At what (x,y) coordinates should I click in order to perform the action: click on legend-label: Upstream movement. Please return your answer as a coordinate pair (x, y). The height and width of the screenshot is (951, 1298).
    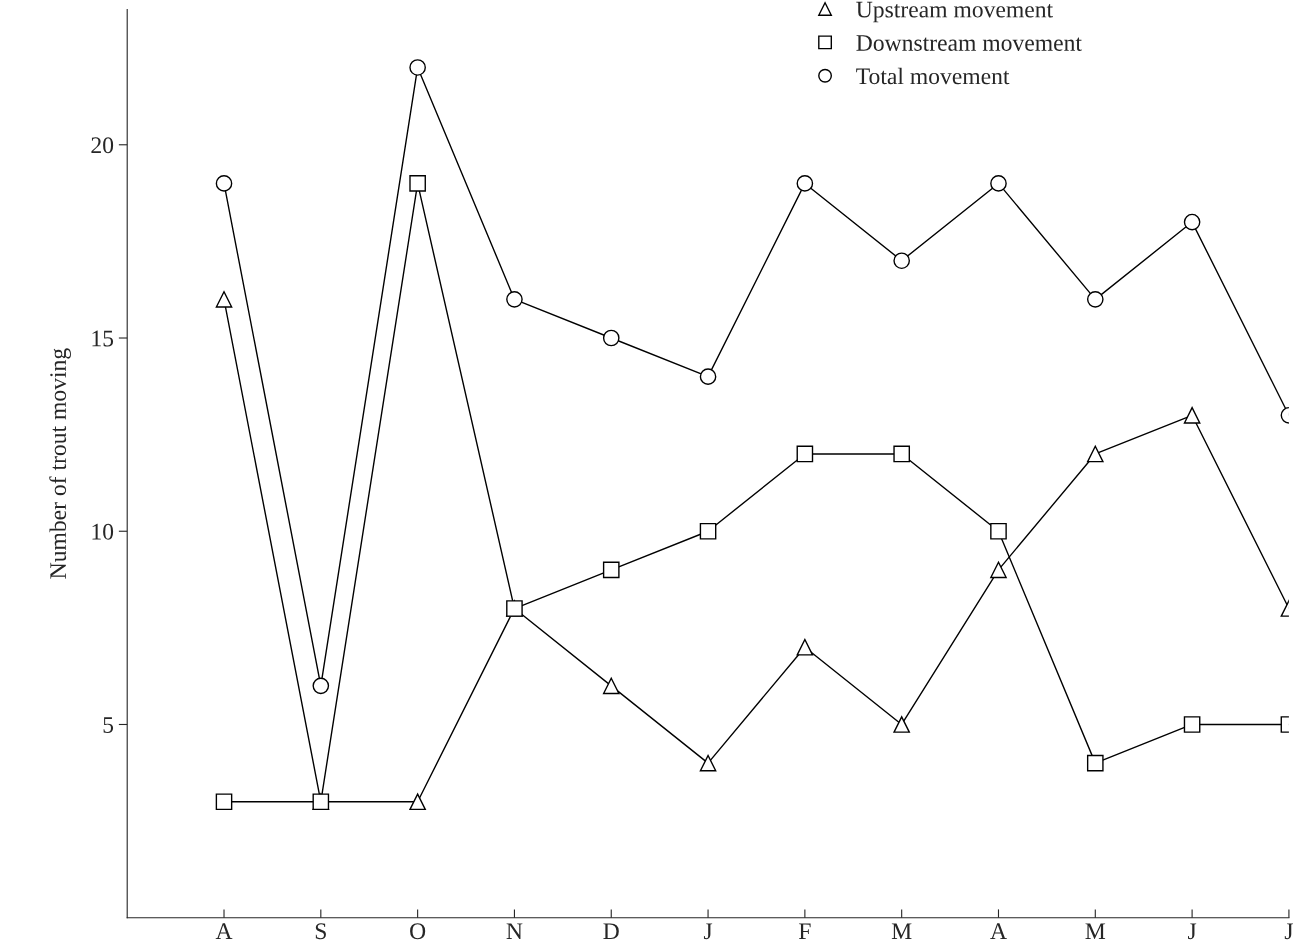
    Looking at the image, I should click on (954, 12).